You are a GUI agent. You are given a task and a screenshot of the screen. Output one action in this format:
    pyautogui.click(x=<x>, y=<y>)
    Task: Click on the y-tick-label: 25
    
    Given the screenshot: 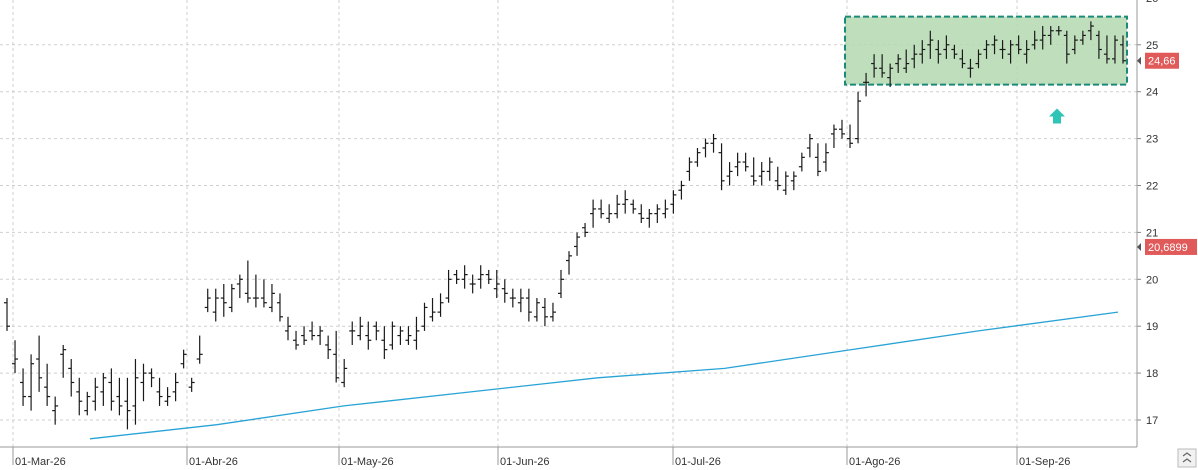 What is the action you would take?
    pyautogui.click(x=1152, y=46)
    